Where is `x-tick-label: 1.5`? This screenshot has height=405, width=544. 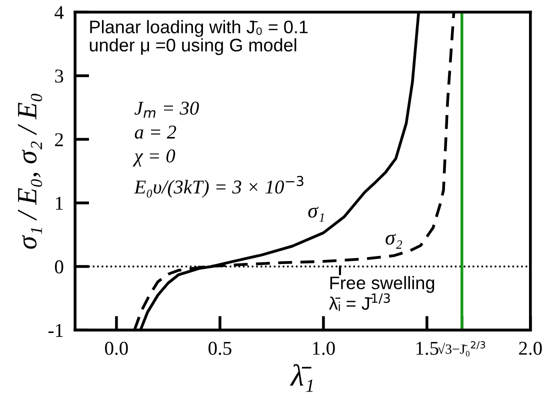
x-tick-label: 1.5 is located at coordinates (427, 348).